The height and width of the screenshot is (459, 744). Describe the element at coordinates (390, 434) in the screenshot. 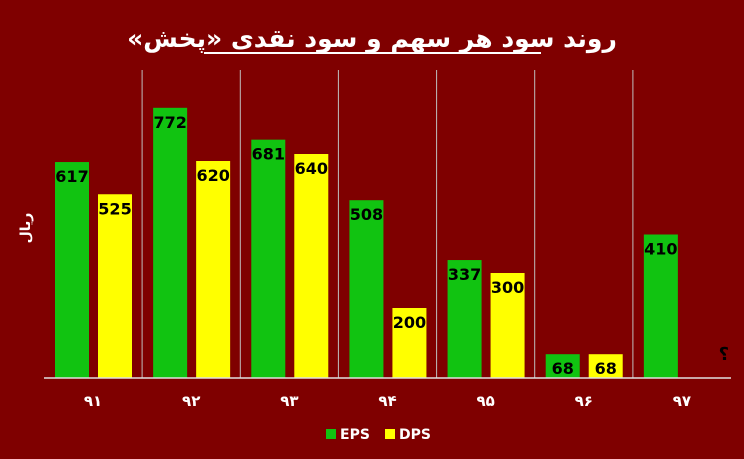

I see `dps-legend-swatch` at that location.